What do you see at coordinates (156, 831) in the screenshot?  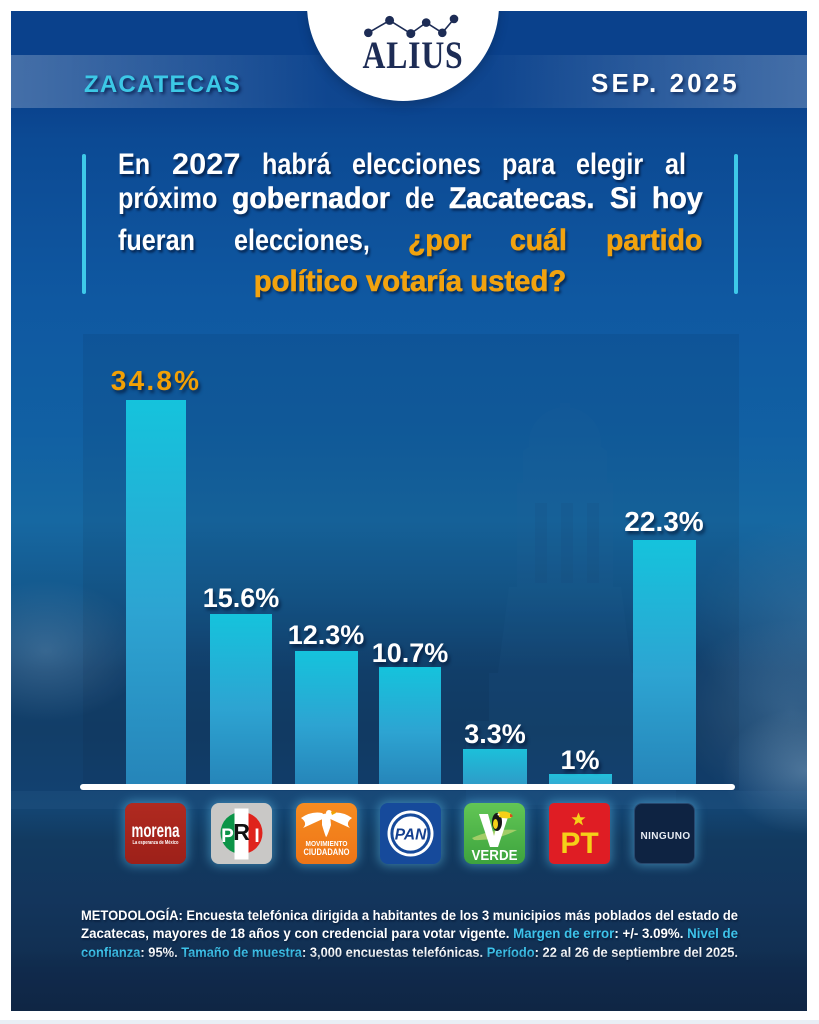 I see `svg-text: morena` at bounding box center [156, 831].